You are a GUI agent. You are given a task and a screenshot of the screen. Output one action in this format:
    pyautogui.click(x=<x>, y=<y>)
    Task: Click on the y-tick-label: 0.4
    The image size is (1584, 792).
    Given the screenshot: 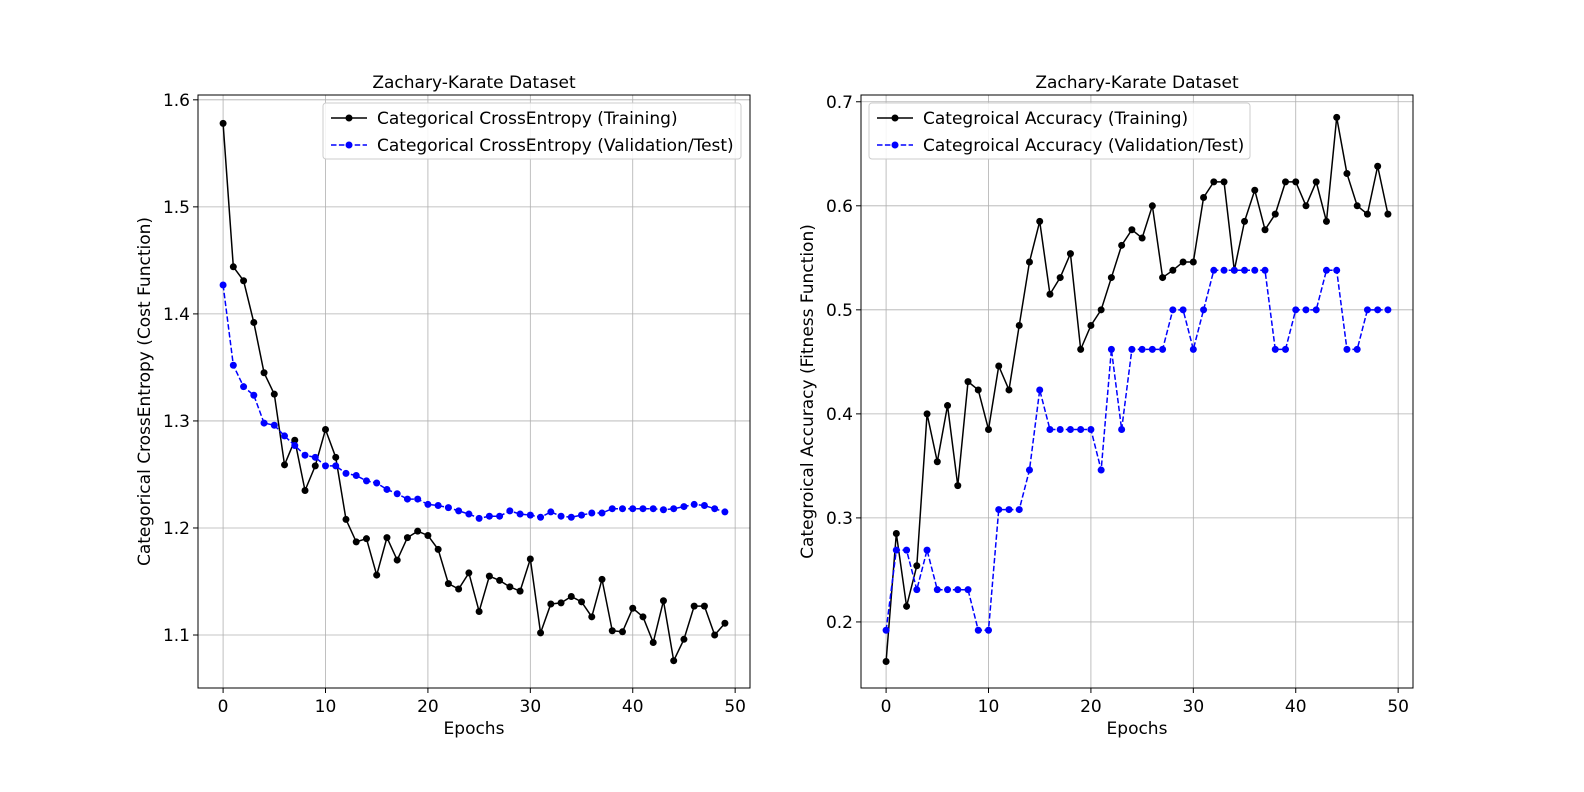 What is the action you would take?
    pyautogui.click(x=839, y=415)
    